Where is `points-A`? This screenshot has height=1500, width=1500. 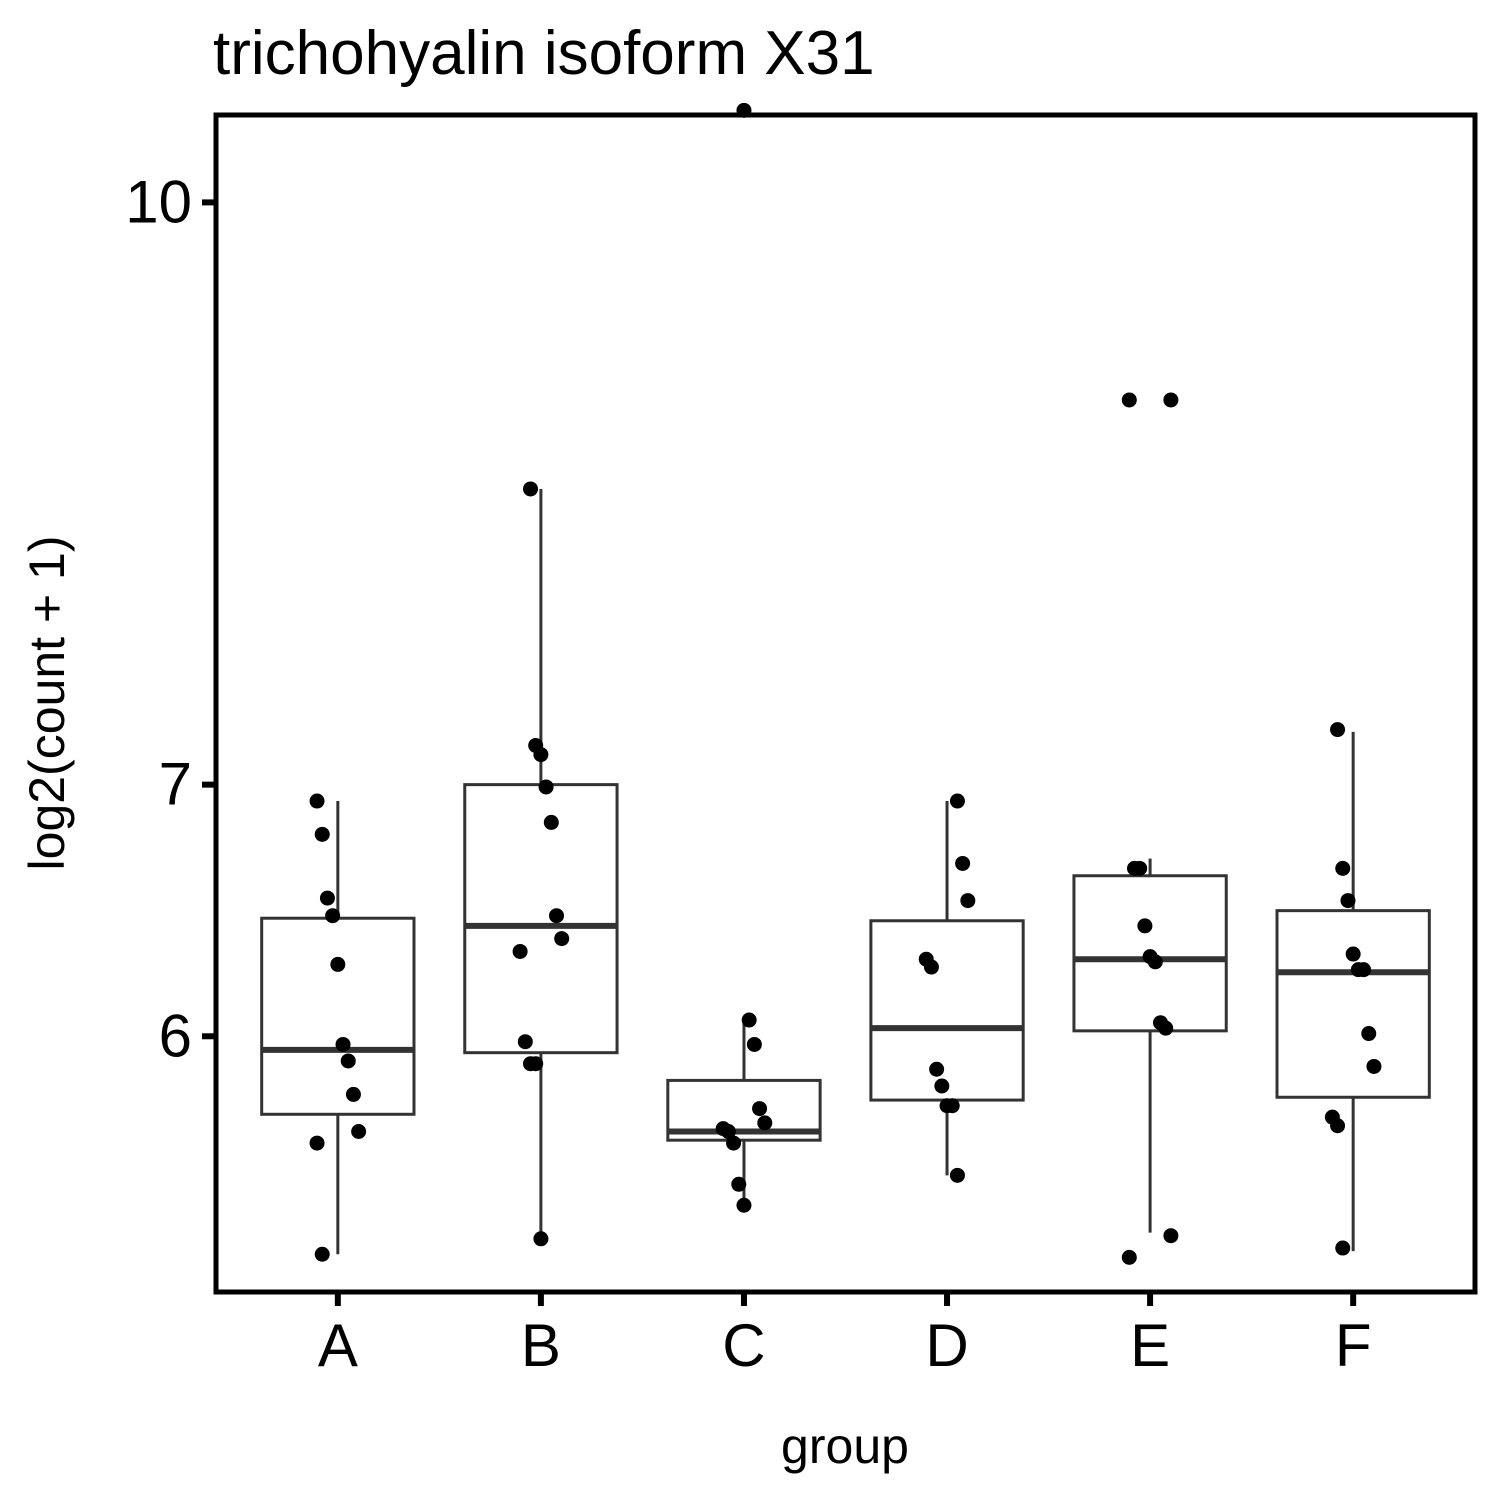
points-A is located at coordinates (338, 1027).